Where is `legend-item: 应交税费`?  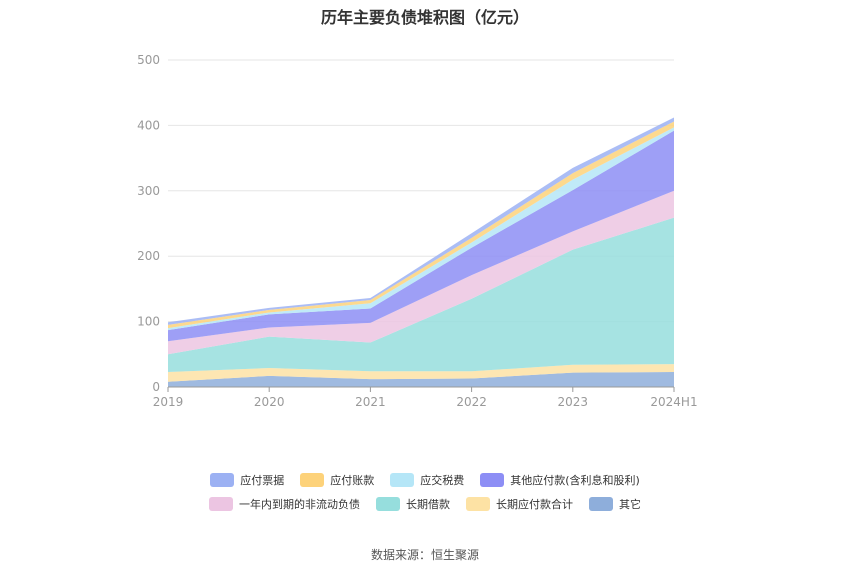 legend-item: 应交税费 is located at coordinates (427, 480).